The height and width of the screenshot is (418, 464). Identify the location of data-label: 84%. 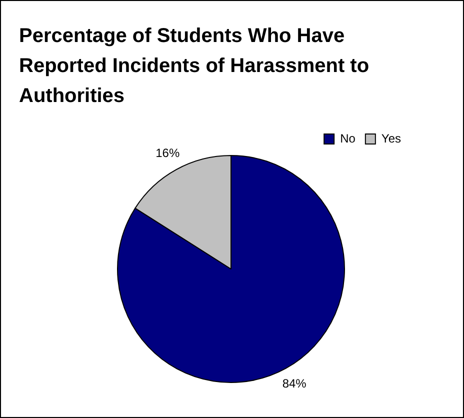
(294, 383).